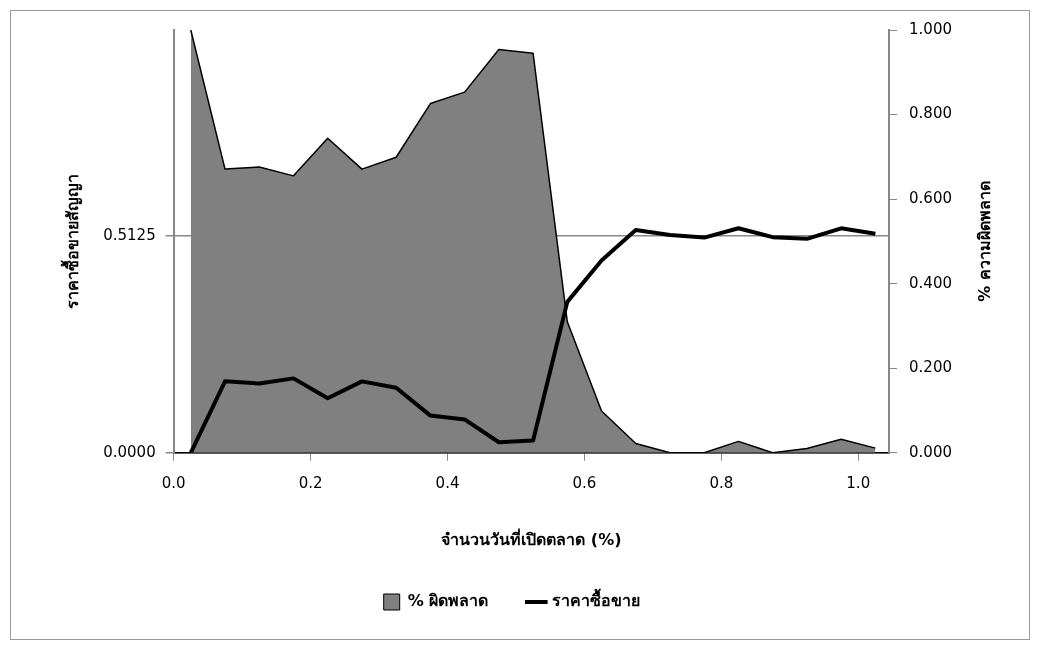 This screenshot has height=650, width=1039. What do you see at coordinates (173, 482) in the screenshot?
I see `x-tick-label: 0.0` at bounding box center [173, 482].